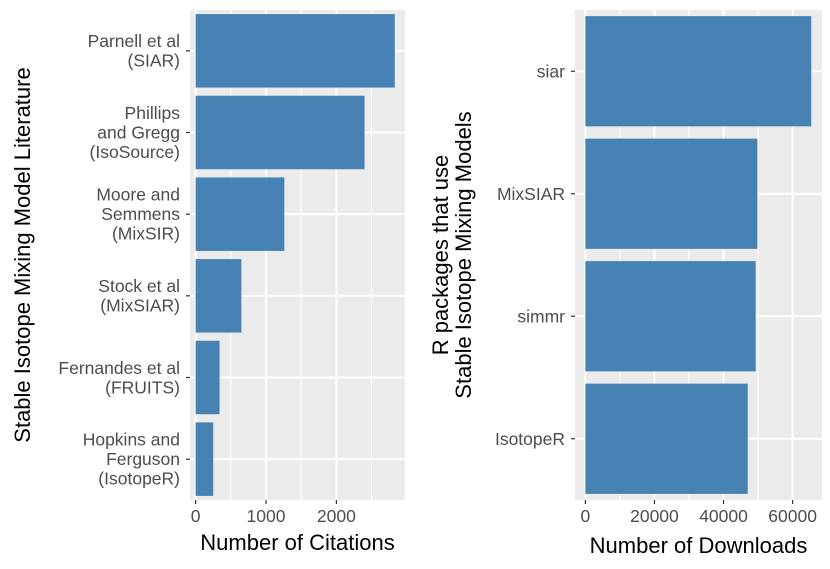 The height and width of the screenshot is (569, 830). Describe the element at coordinates (154, 61) in the screenshot. I see `category-label-line: (SIAR)` at that location.